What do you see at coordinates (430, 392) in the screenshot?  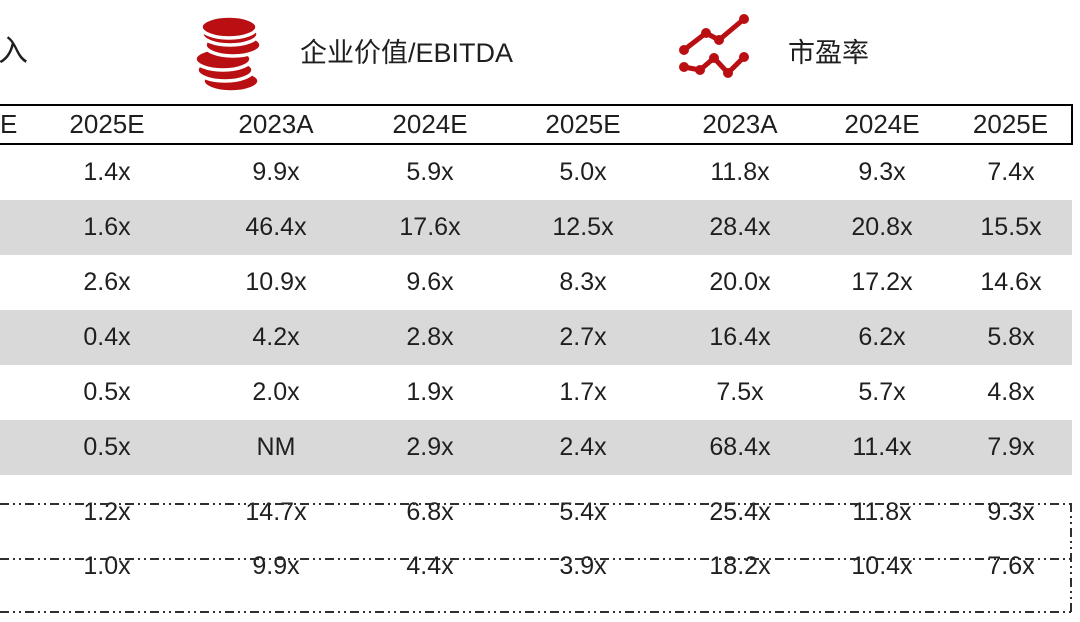 I see `table-cell: 1.9x` at bounding box center [430, 392].